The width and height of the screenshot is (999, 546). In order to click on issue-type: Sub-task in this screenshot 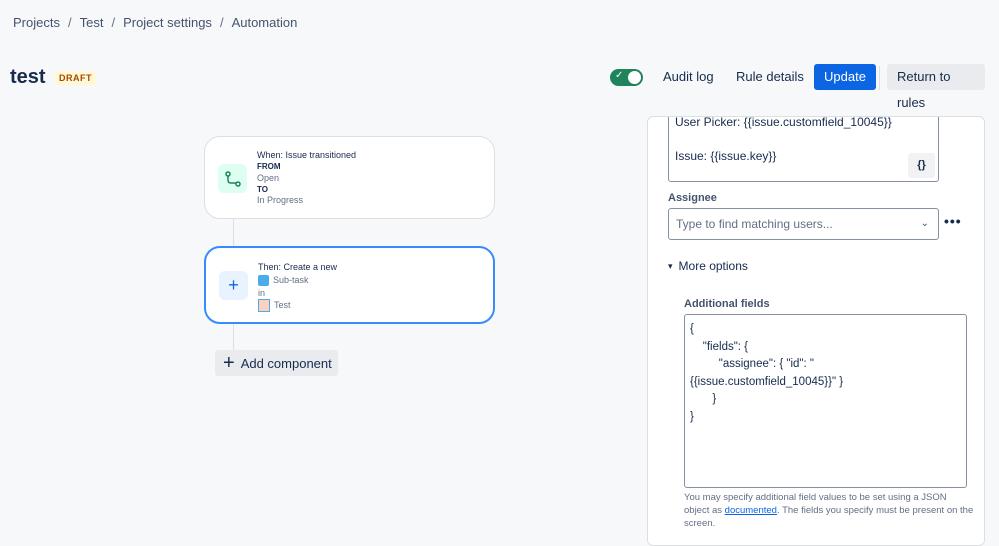, I will do `click(291, 279)`.